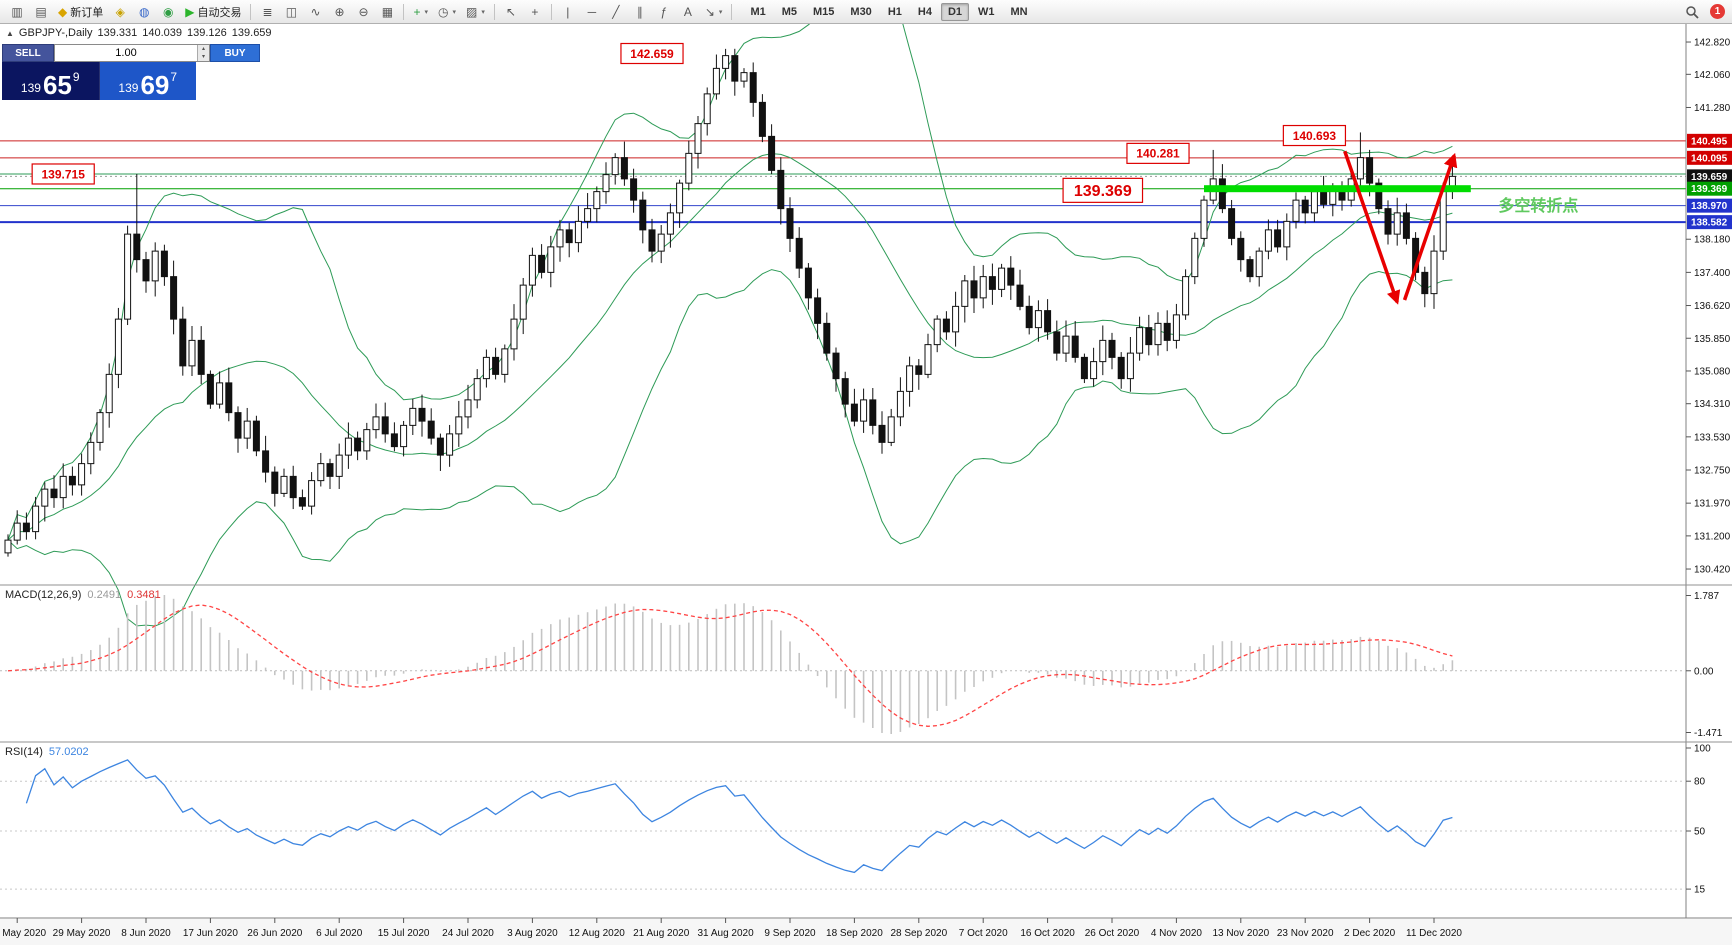  What do you see at coordinates (1709, 222) in the screenshot?
I see `price-tag-138.582` at bounding box center [1709, 222].